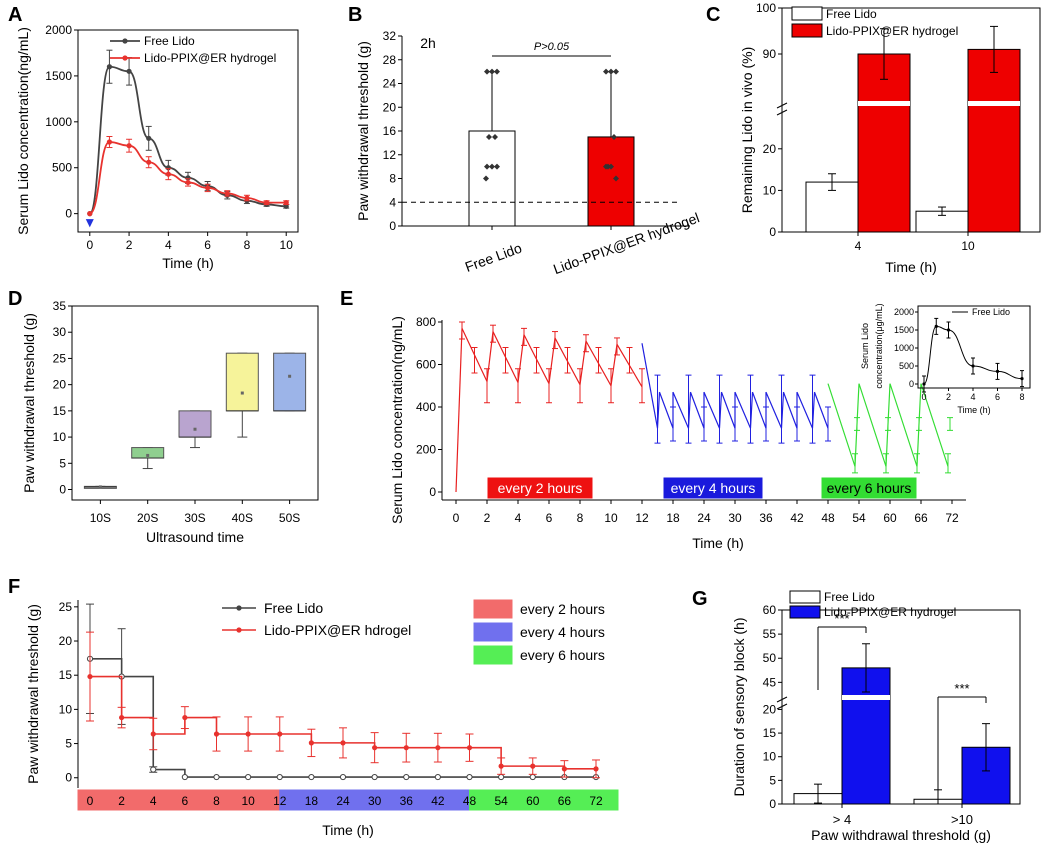  I want to click on panel-e-xtick-label: 2, so click(487, 518).